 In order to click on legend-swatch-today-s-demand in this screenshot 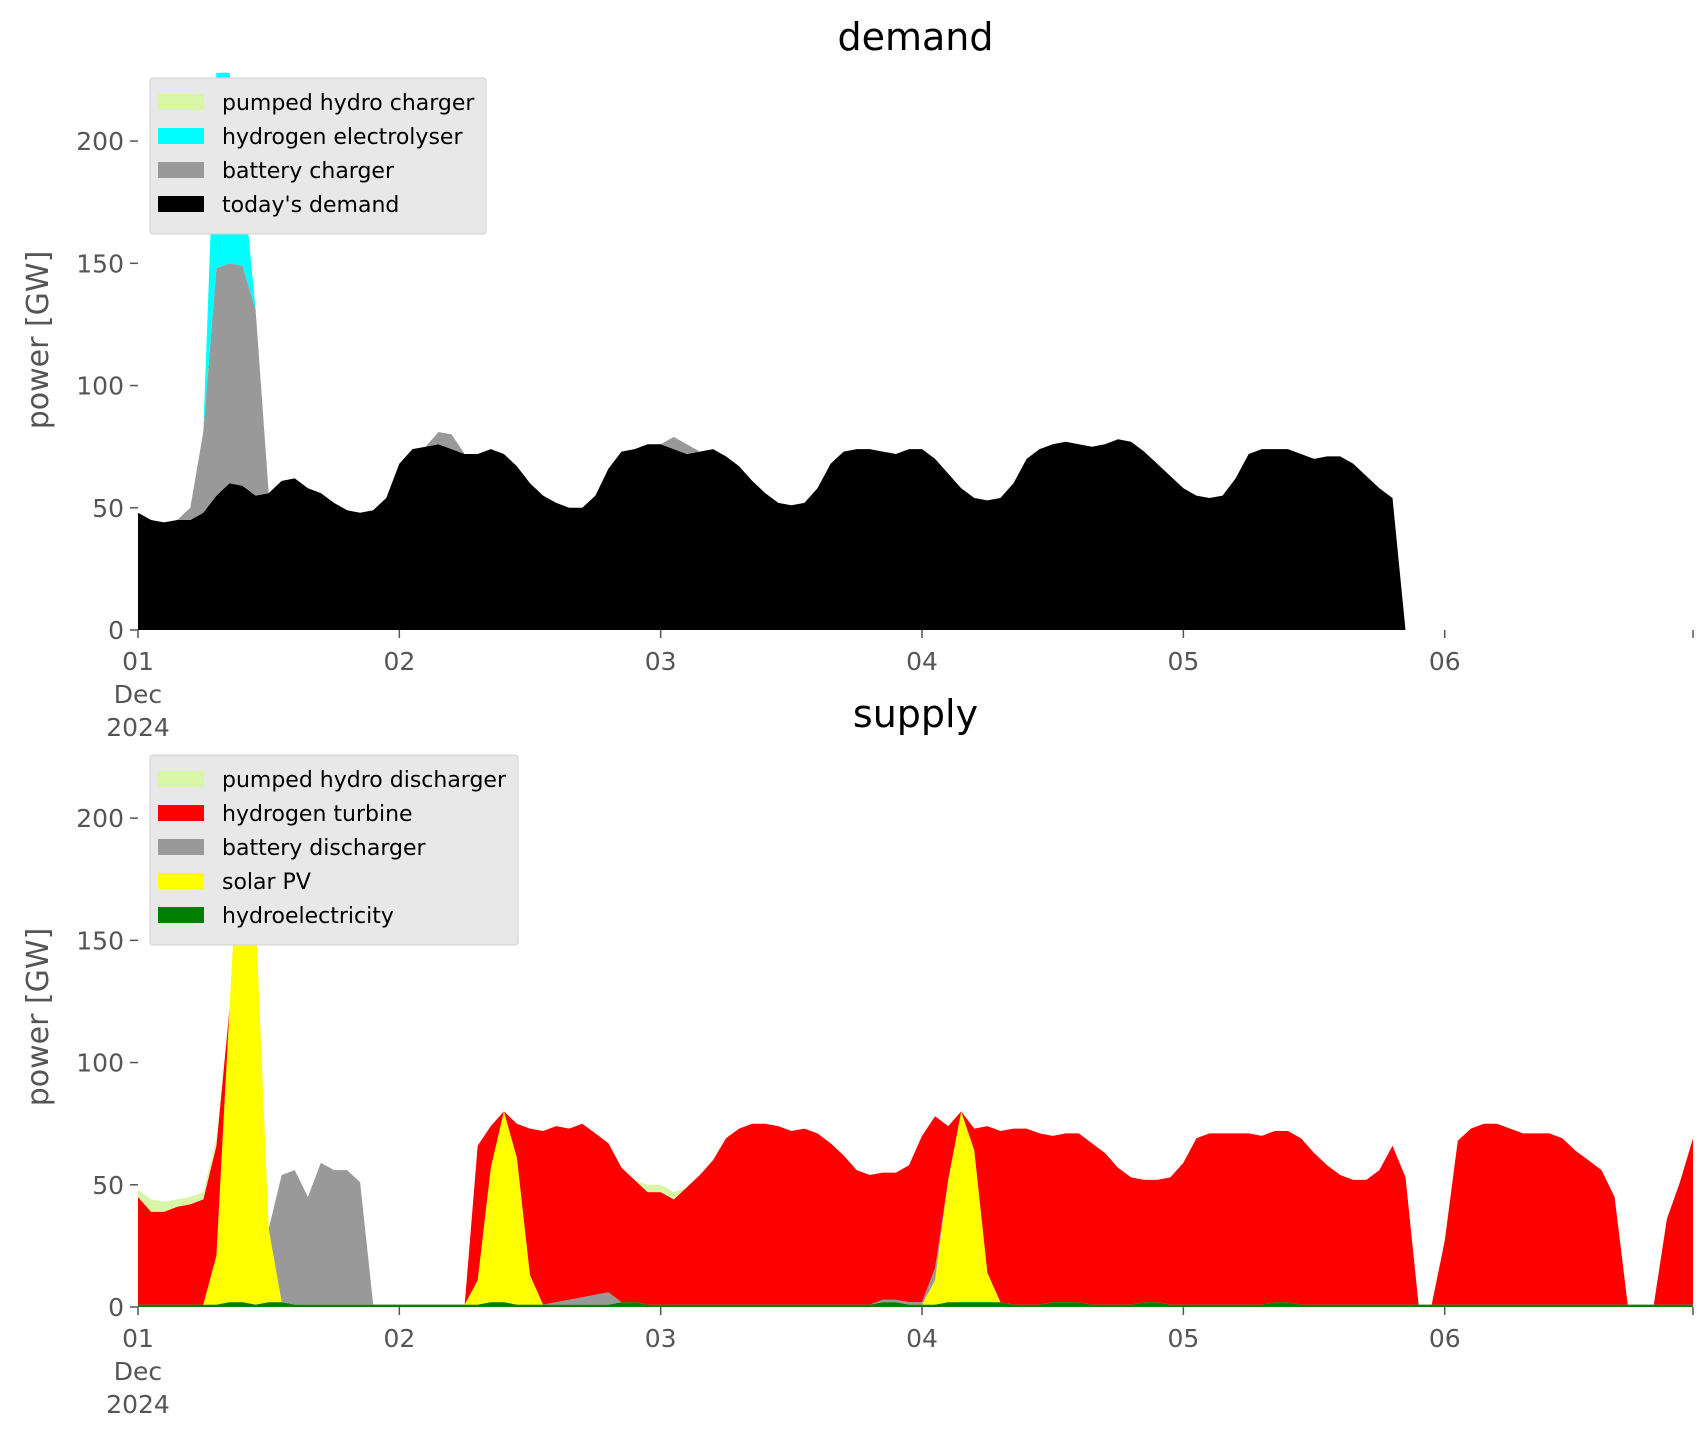, I will do `click(181, 204)`.